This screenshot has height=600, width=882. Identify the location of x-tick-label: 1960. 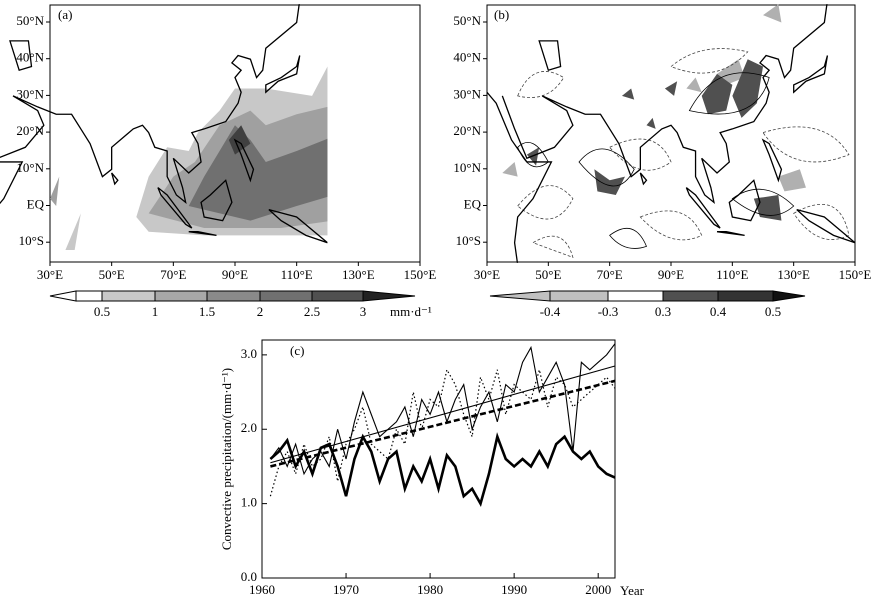
(262, 589).